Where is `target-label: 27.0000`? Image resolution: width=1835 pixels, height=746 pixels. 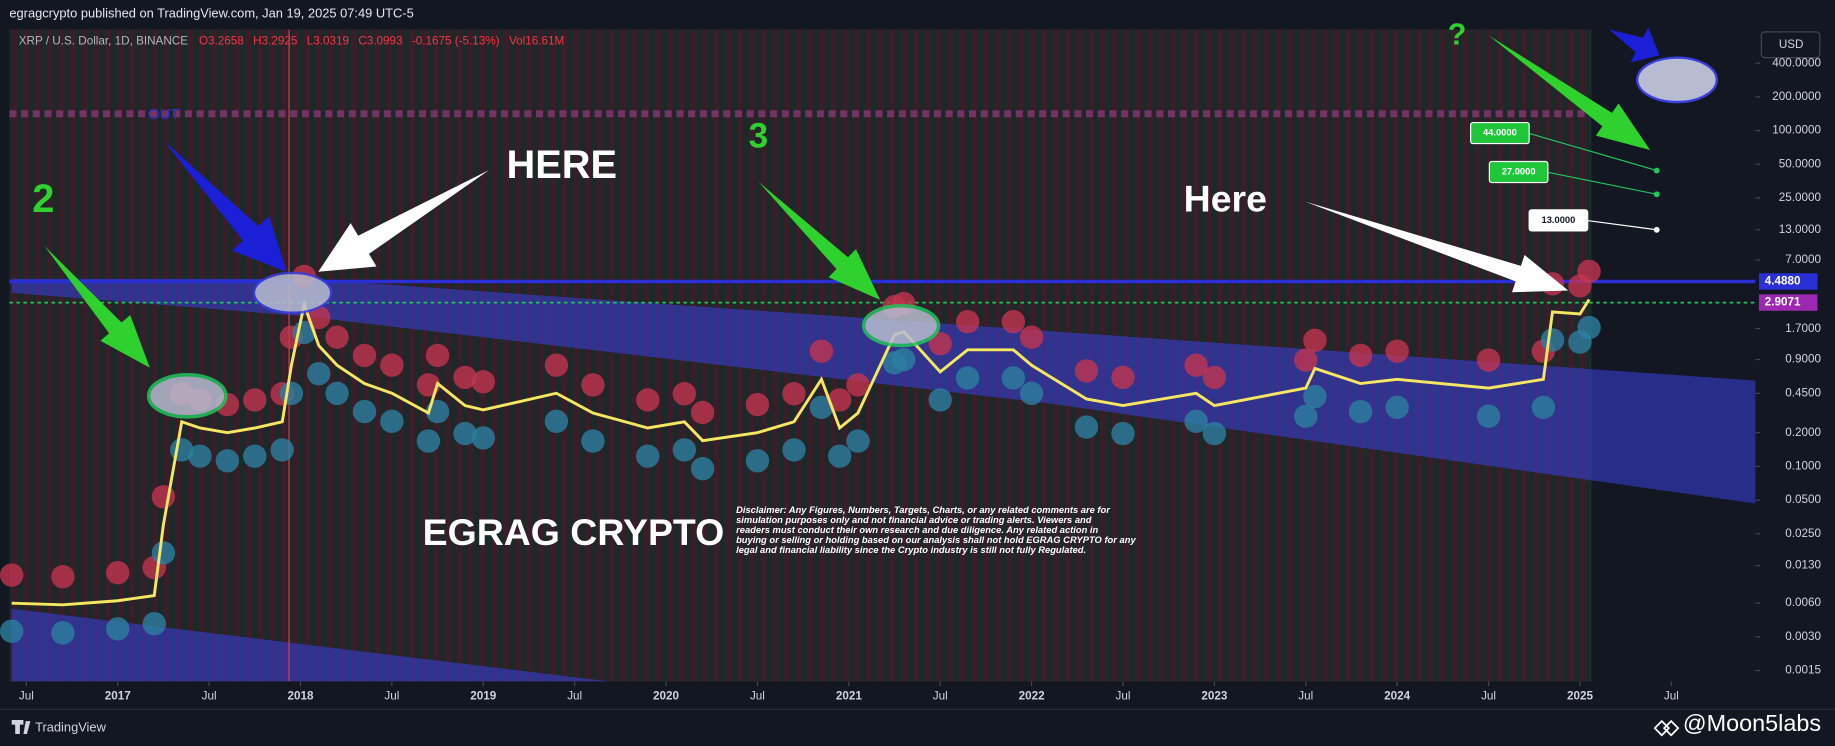
target-label: 27.0000 is located at coordinates (1519, 171).